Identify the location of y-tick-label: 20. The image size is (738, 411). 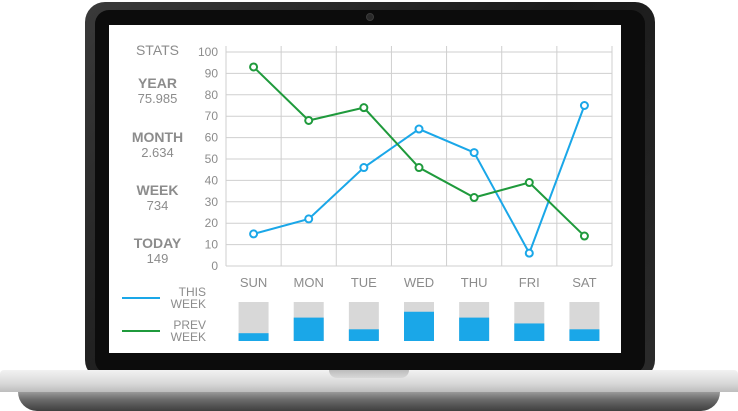
(212, 223).